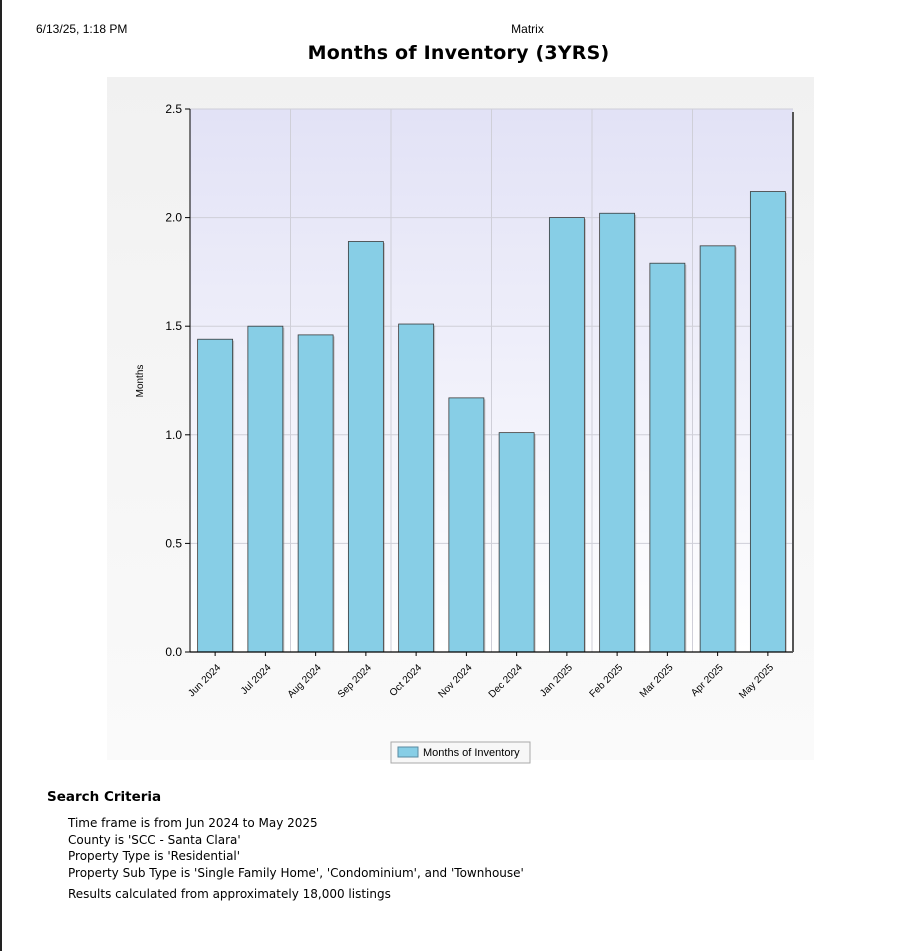 The image size is (917, 951). What do you see at coordinates (173, 326) in the screenshot?
I see `y-tick-label: 1.5` at bounding box center [173, 326].